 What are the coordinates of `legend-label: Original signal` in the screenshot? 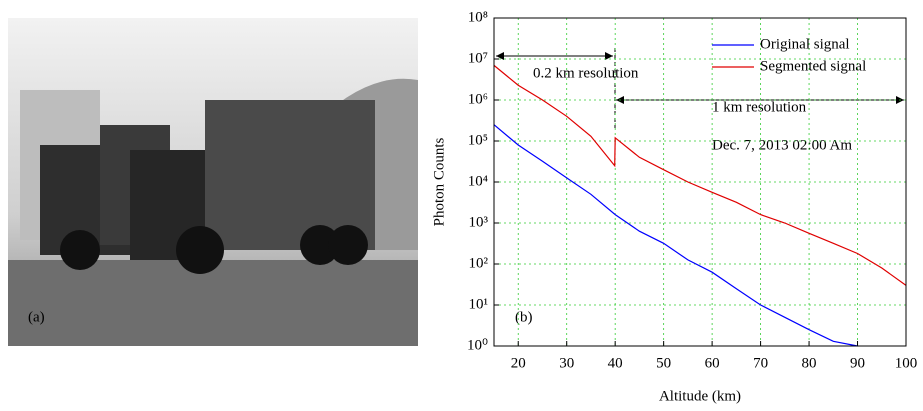 It's located at (805, 44).